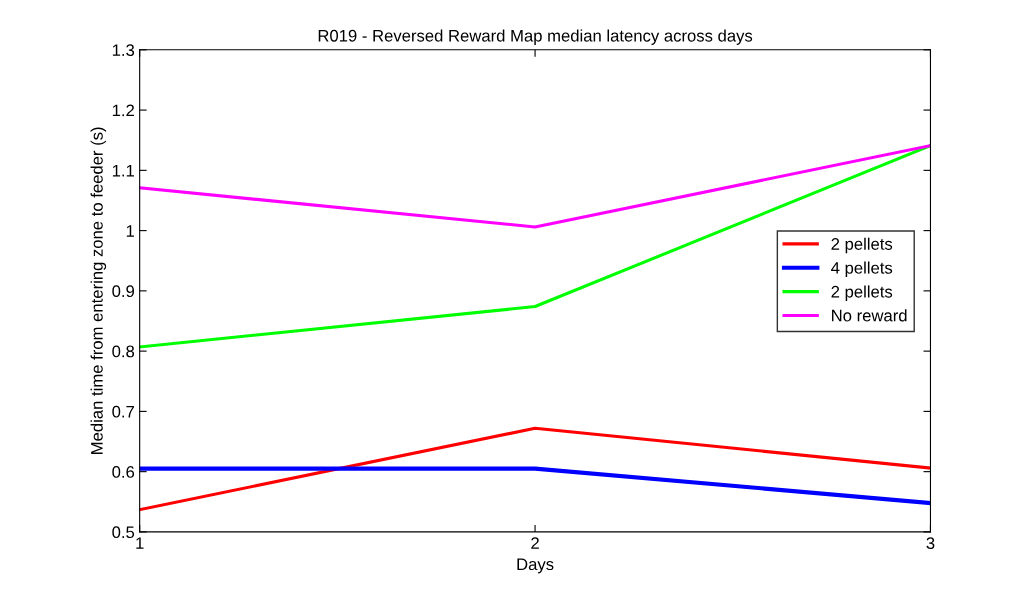 Image resolution: width=1027 pixels, height=593 pixels. I want to click on legend-label: 4 pellets, so click(862, 269).